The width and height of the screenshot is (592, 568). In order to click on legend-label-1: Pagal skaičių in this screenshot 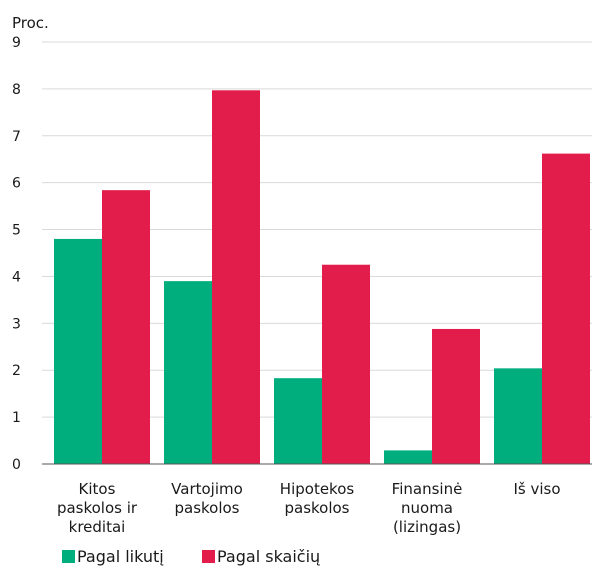, I will do `click(268, 556)`.